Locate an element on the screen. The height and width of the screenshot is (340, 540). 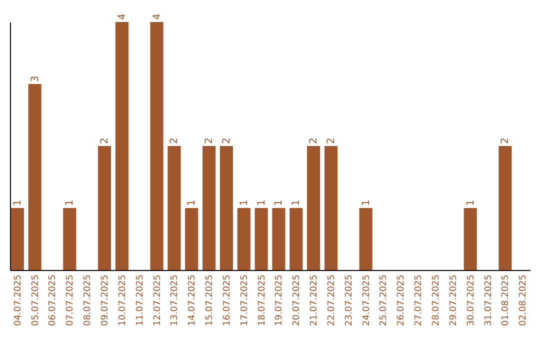
x-tick-label: 18.07.2025 is located at coordinates (262, 300).